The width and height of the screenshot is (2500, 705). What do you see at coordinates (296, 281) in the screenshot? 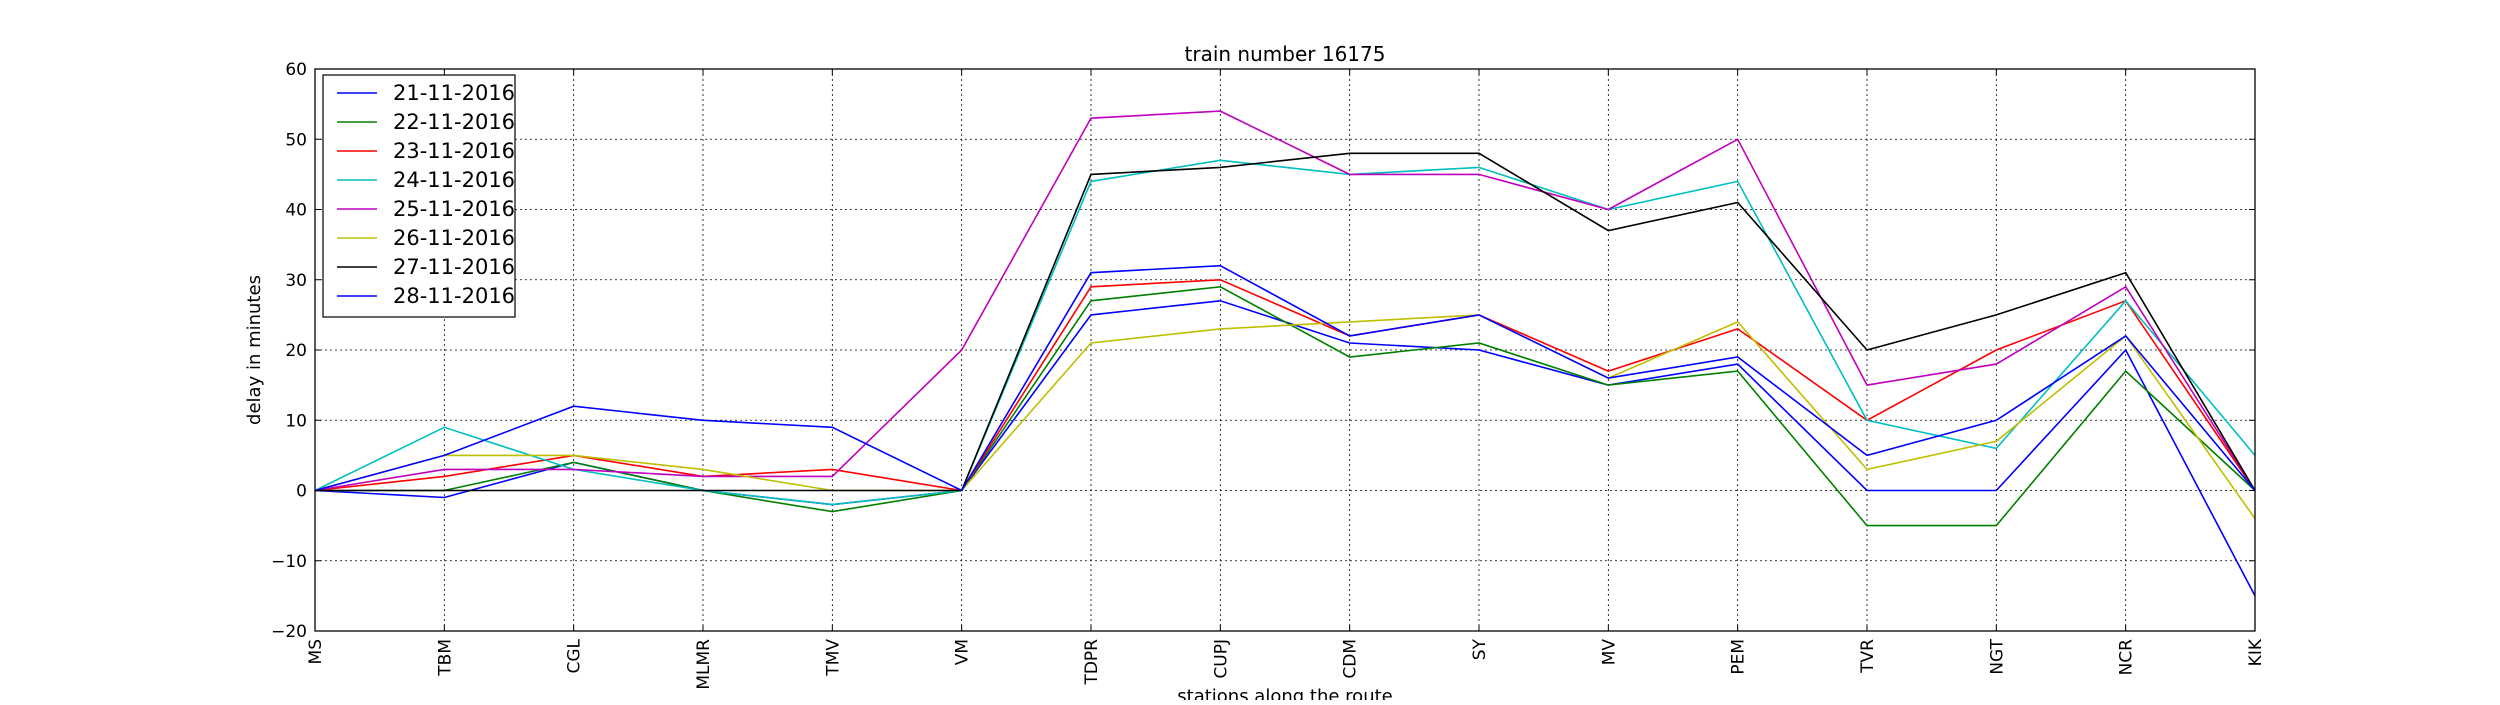
I see `y-tick-label: 30` at bounding box center [296, 281].